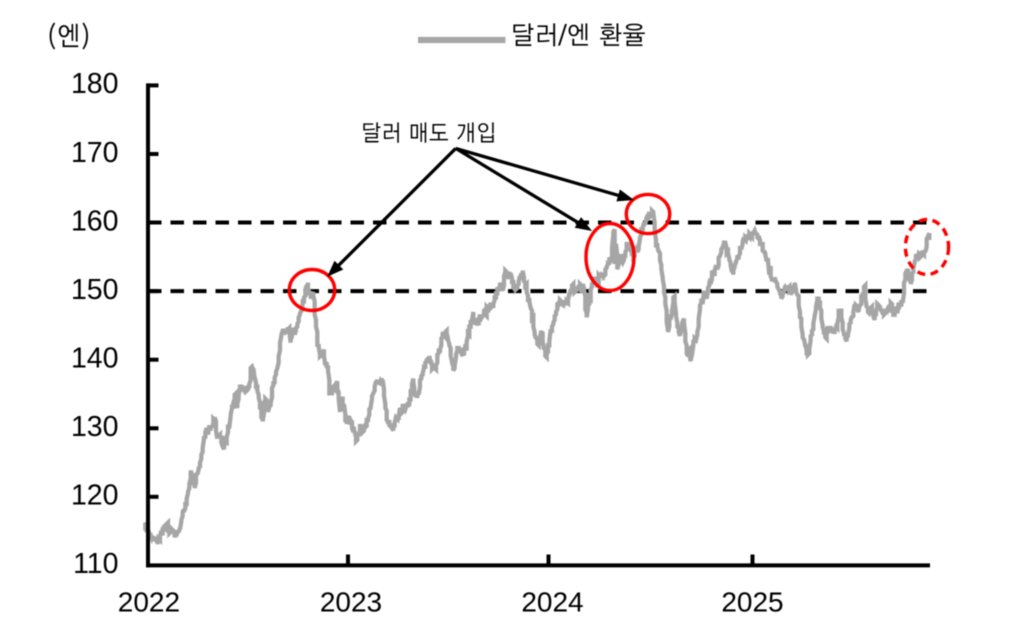 This screenshot has width=1020, height=644. What do you see at coordinates (95, 564) in the screenshot?
I see `svg-text: 110` at bounding box center [95, 564].